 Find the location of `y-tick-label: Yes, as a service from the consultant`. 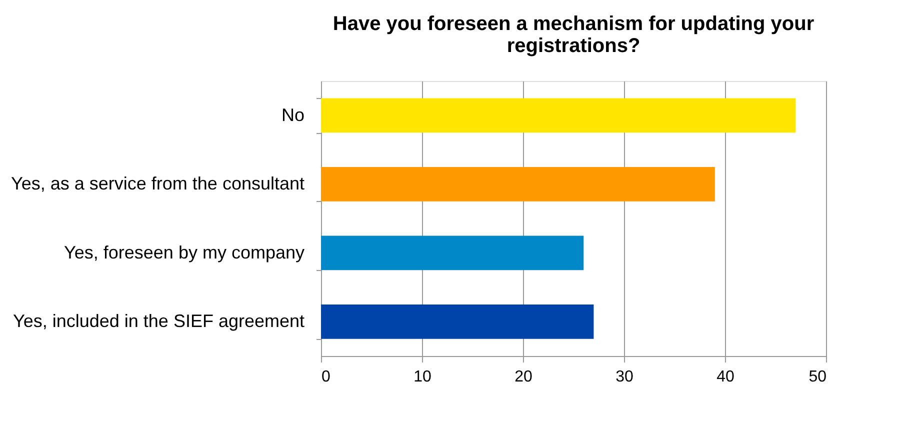

y-tick-label: Yes, as a service from the consultant is located at coordinates (157, 184).